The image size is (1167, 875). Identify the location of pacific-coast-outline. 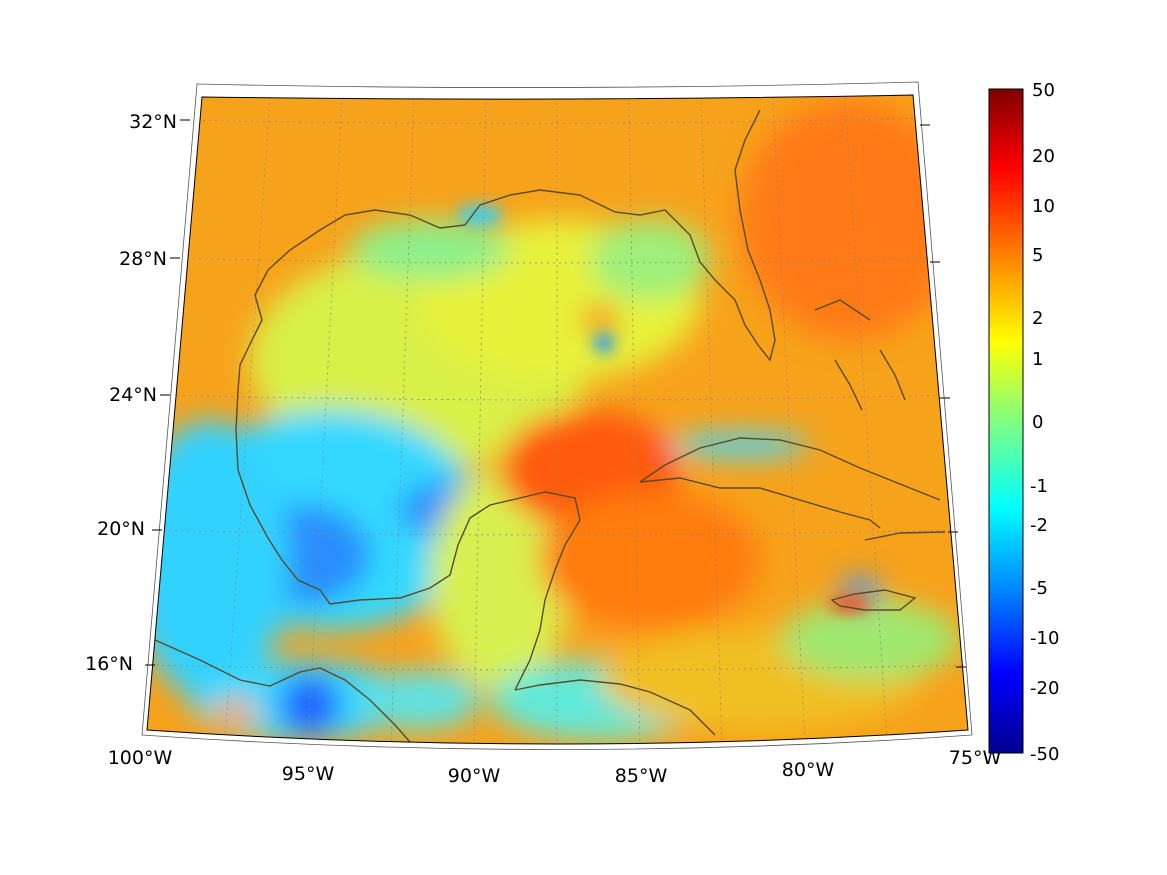
(282, 691).